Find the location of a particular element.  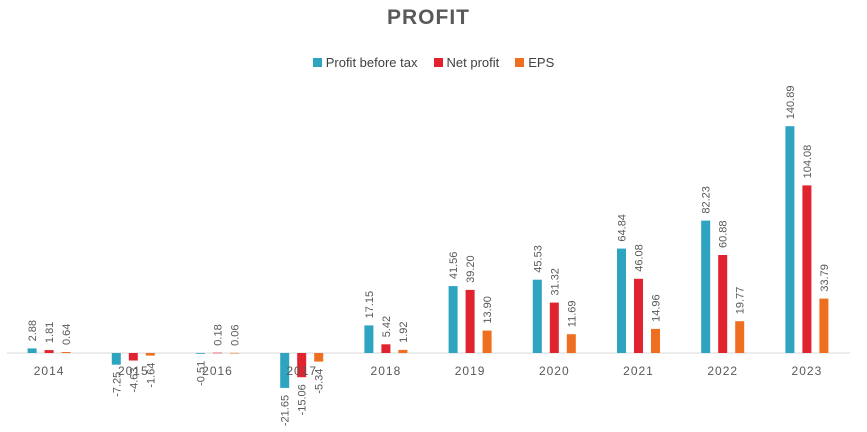

legend-label: EPS is located at coordinates (541, 62).